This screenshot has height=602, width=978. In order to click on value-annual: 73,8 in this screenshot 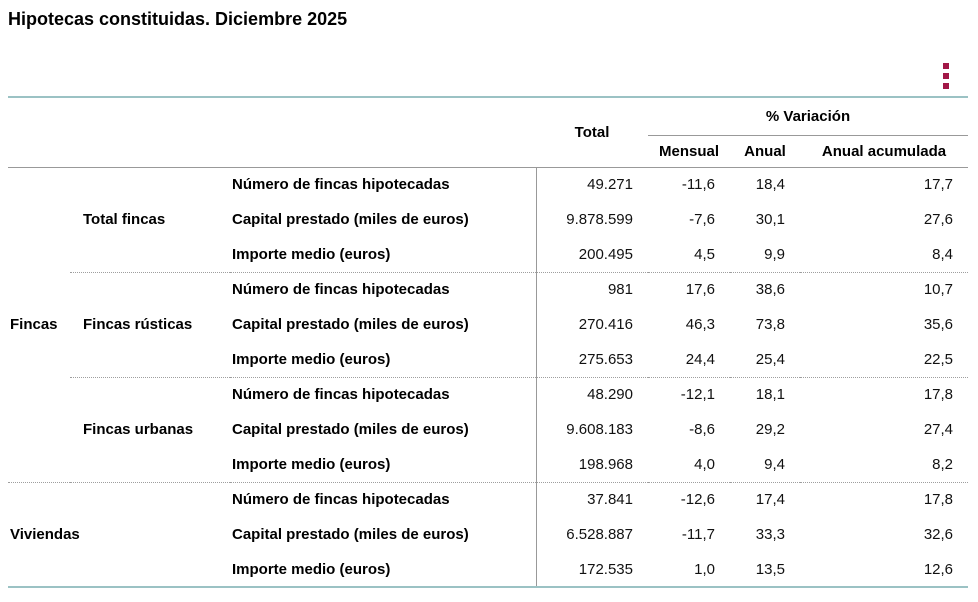, I will do `click(770, 324)`.